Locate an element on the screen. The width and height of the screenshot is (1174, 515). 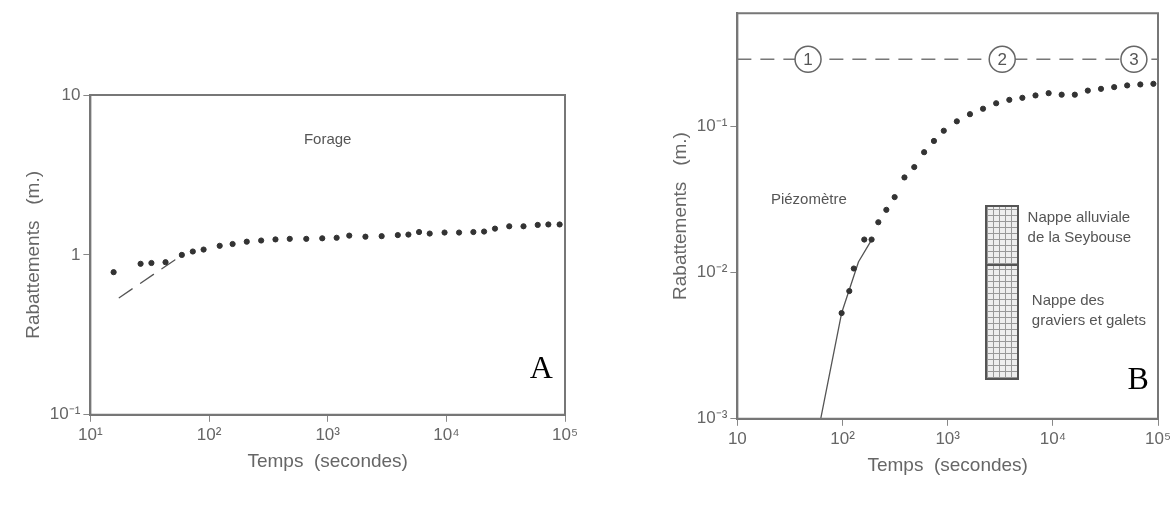
annotation: Forage is located at coordinates (327, 138).